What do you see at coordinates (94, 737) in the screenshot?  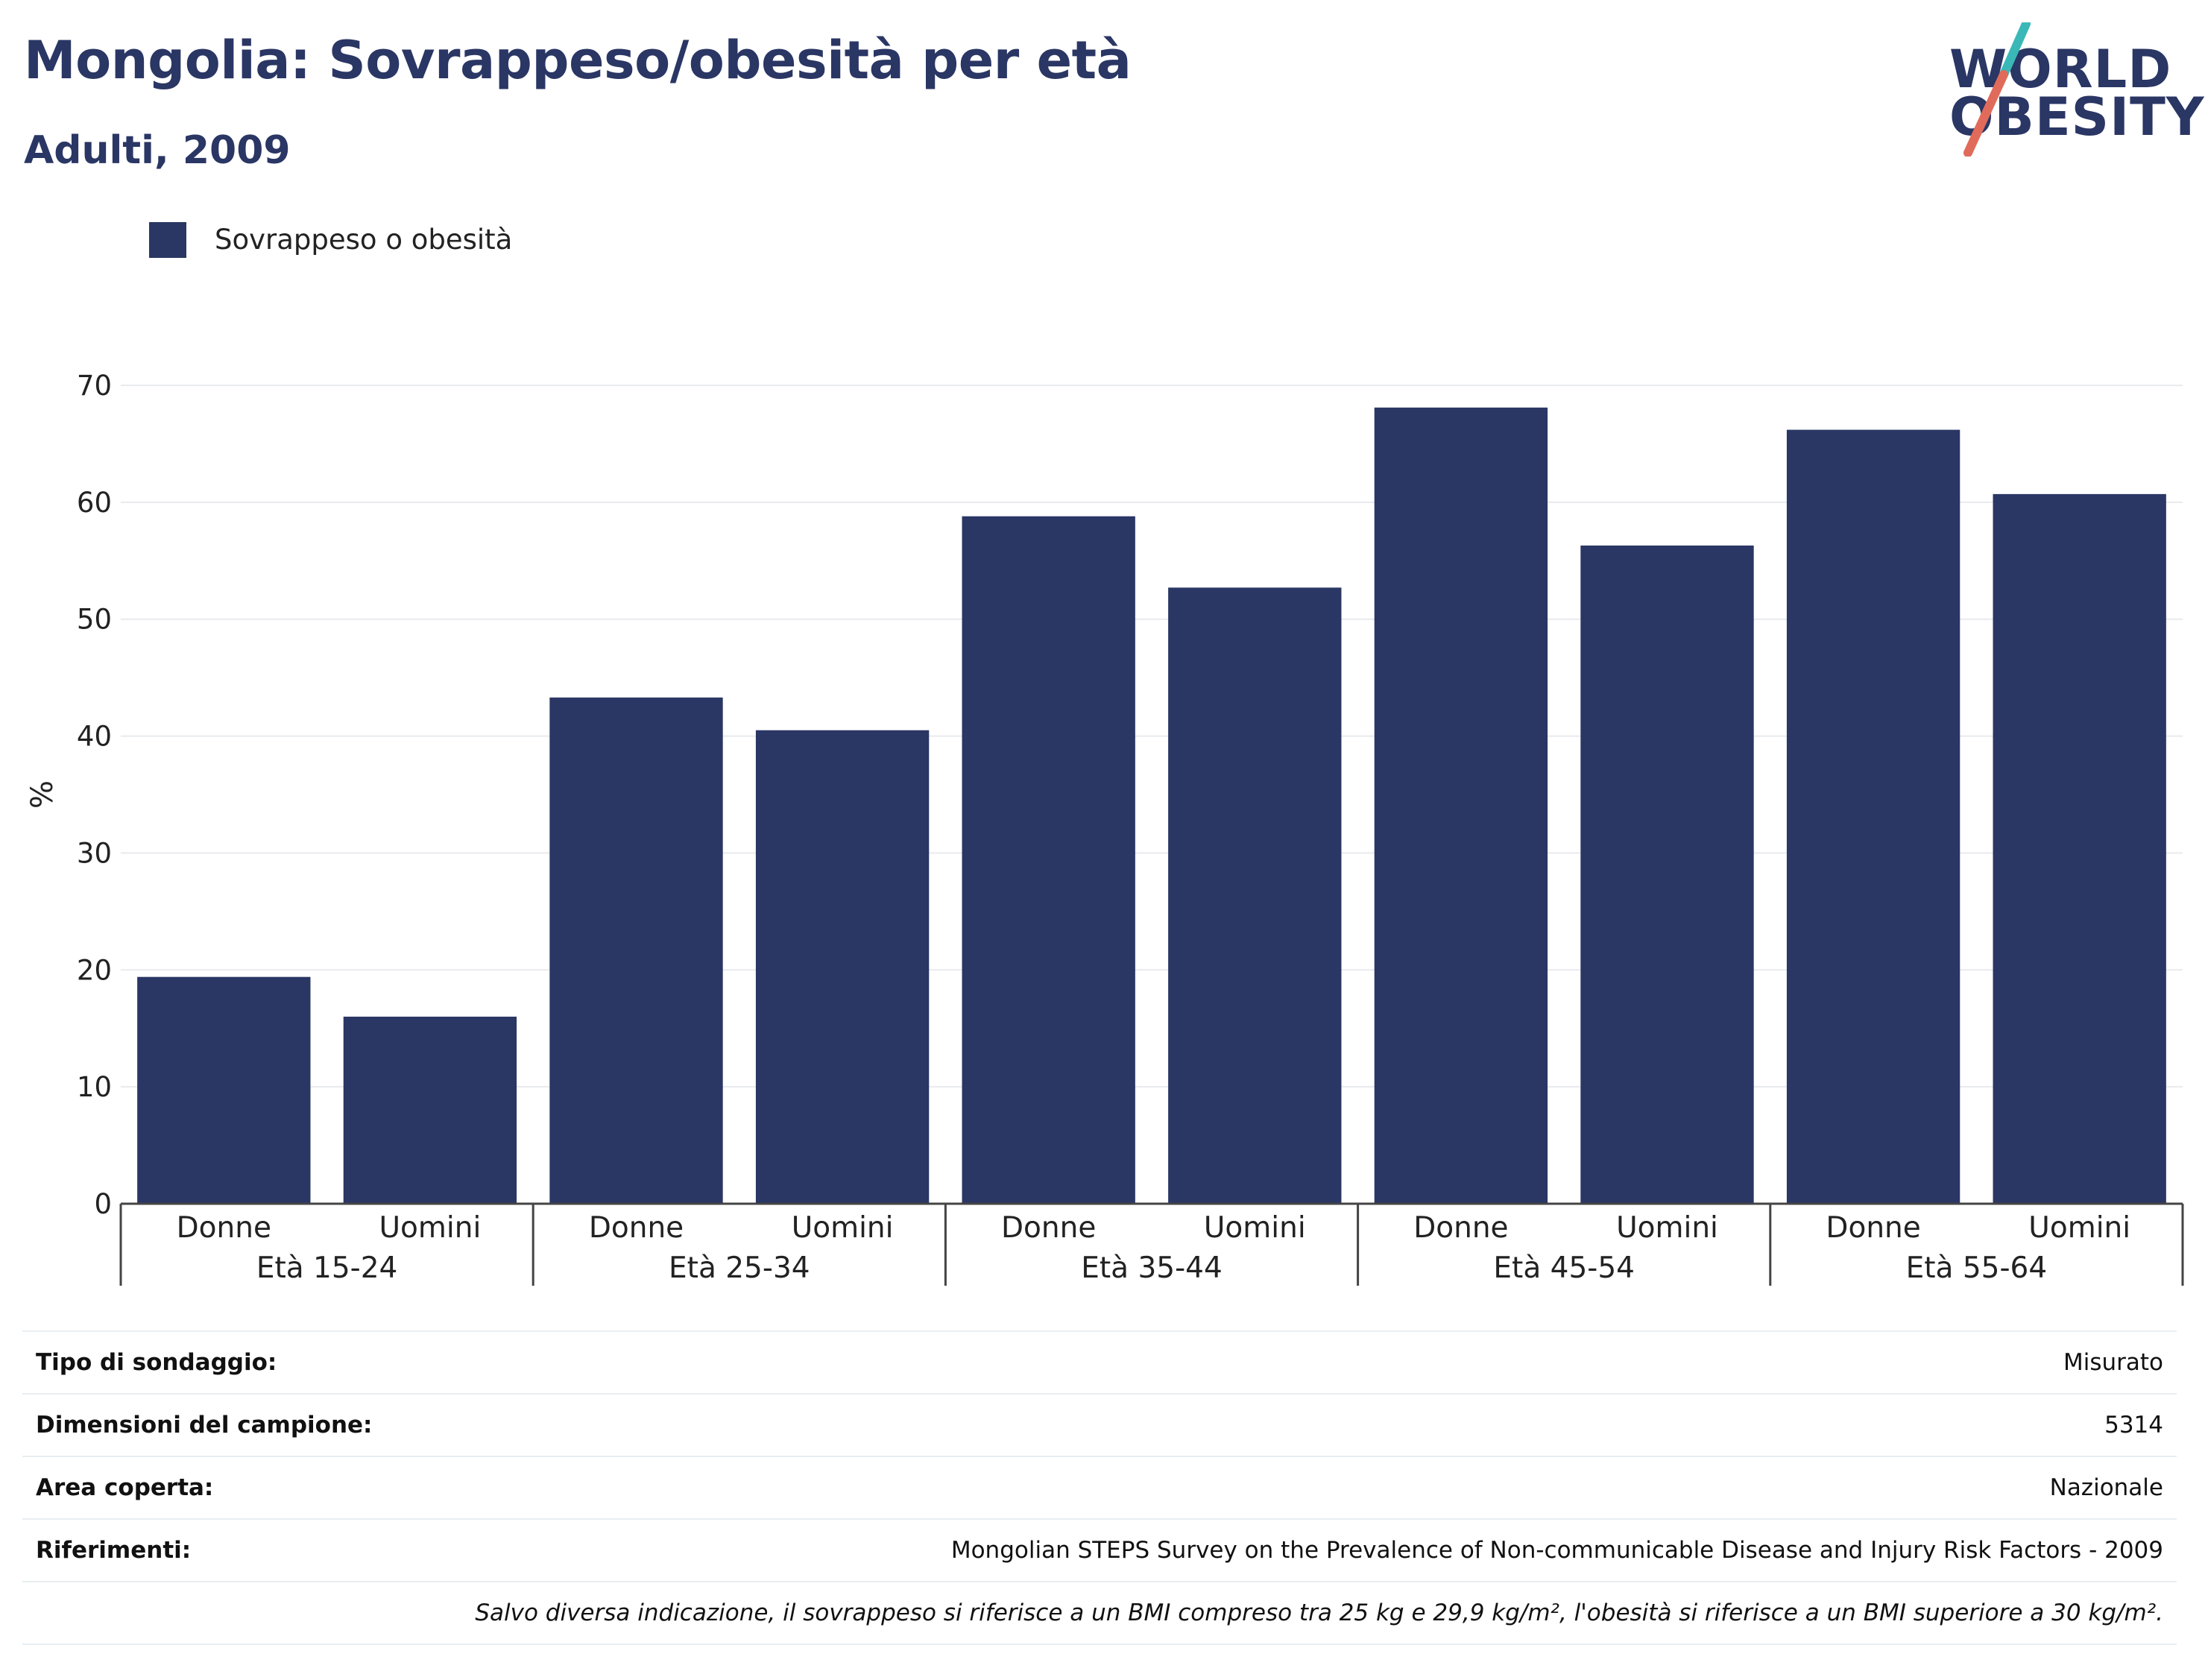 I see `y-tick-label: 40` at bounding box center [94, 737].